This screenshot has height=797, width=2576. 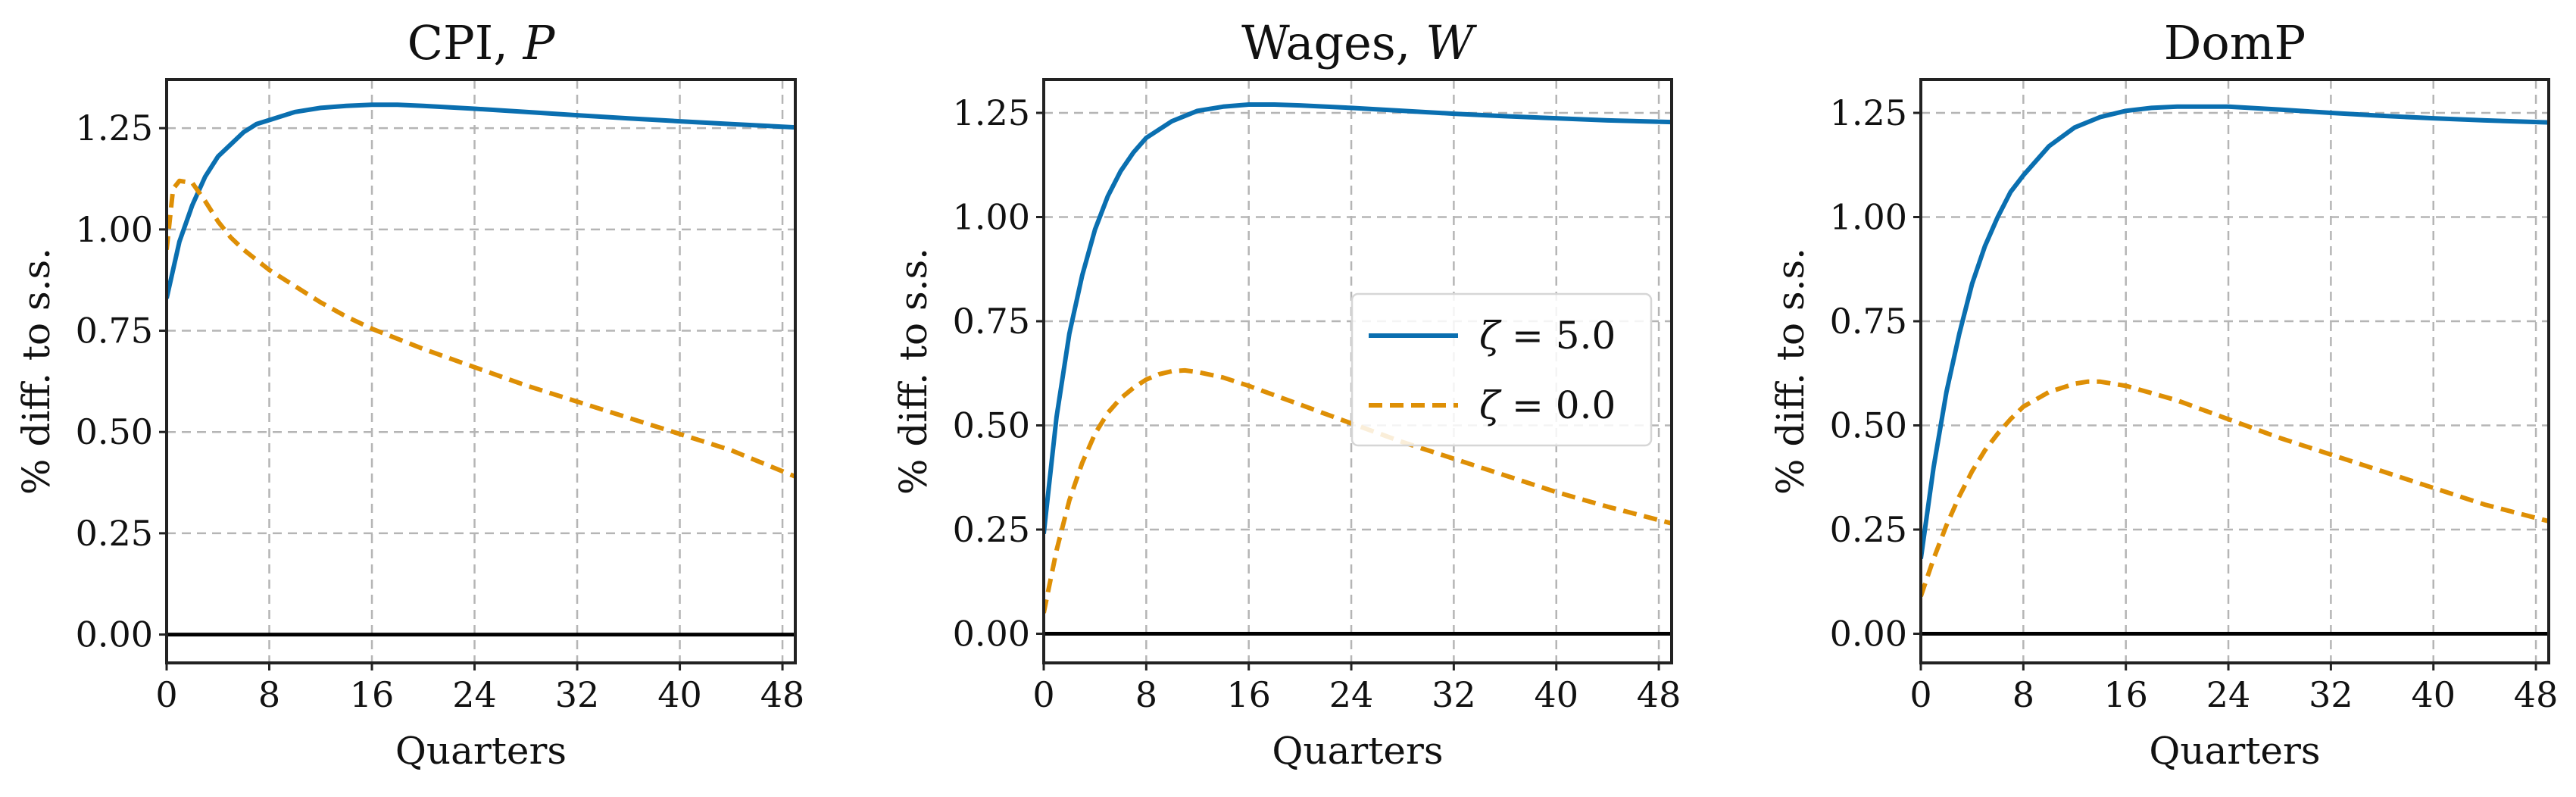 I want to click on legend-value: = 0.0, so click(x=1558, y=405).